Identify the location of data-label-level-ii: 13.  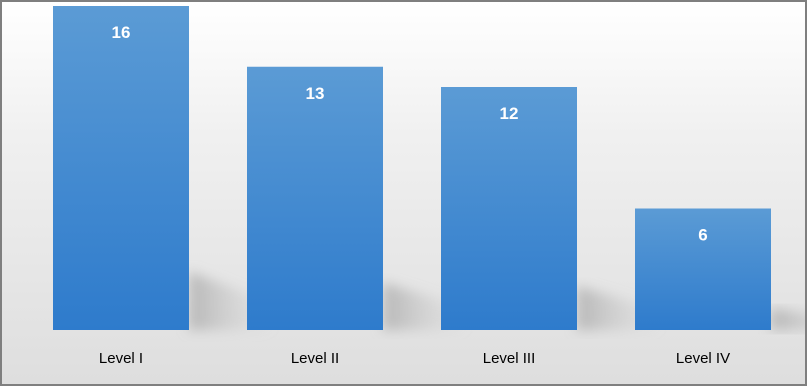
(315, 93).